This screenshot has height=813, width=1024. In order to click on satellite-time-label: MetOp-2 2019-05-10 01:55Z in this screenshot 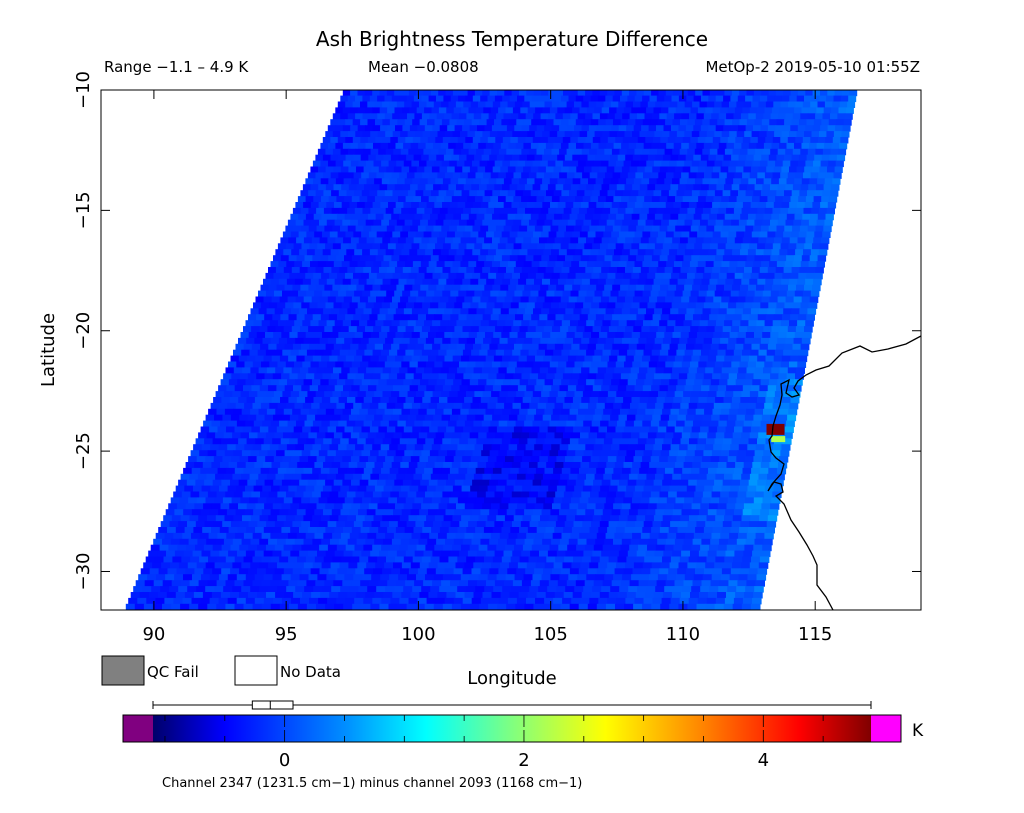, I will do `click(812, 67)`.